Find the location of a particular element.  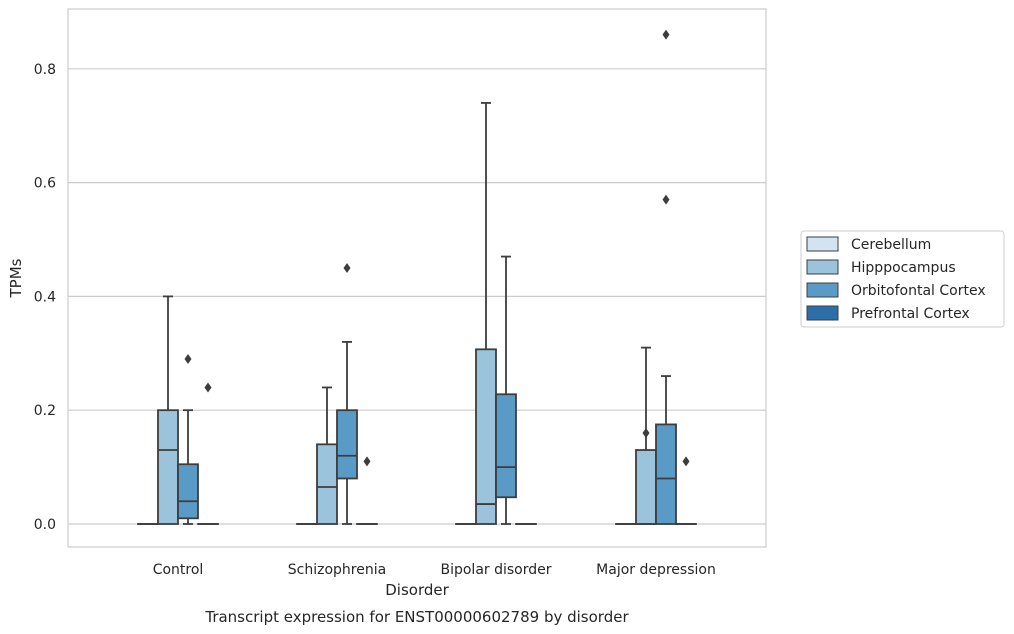

legend-frame is located at coordinates (902, 279).